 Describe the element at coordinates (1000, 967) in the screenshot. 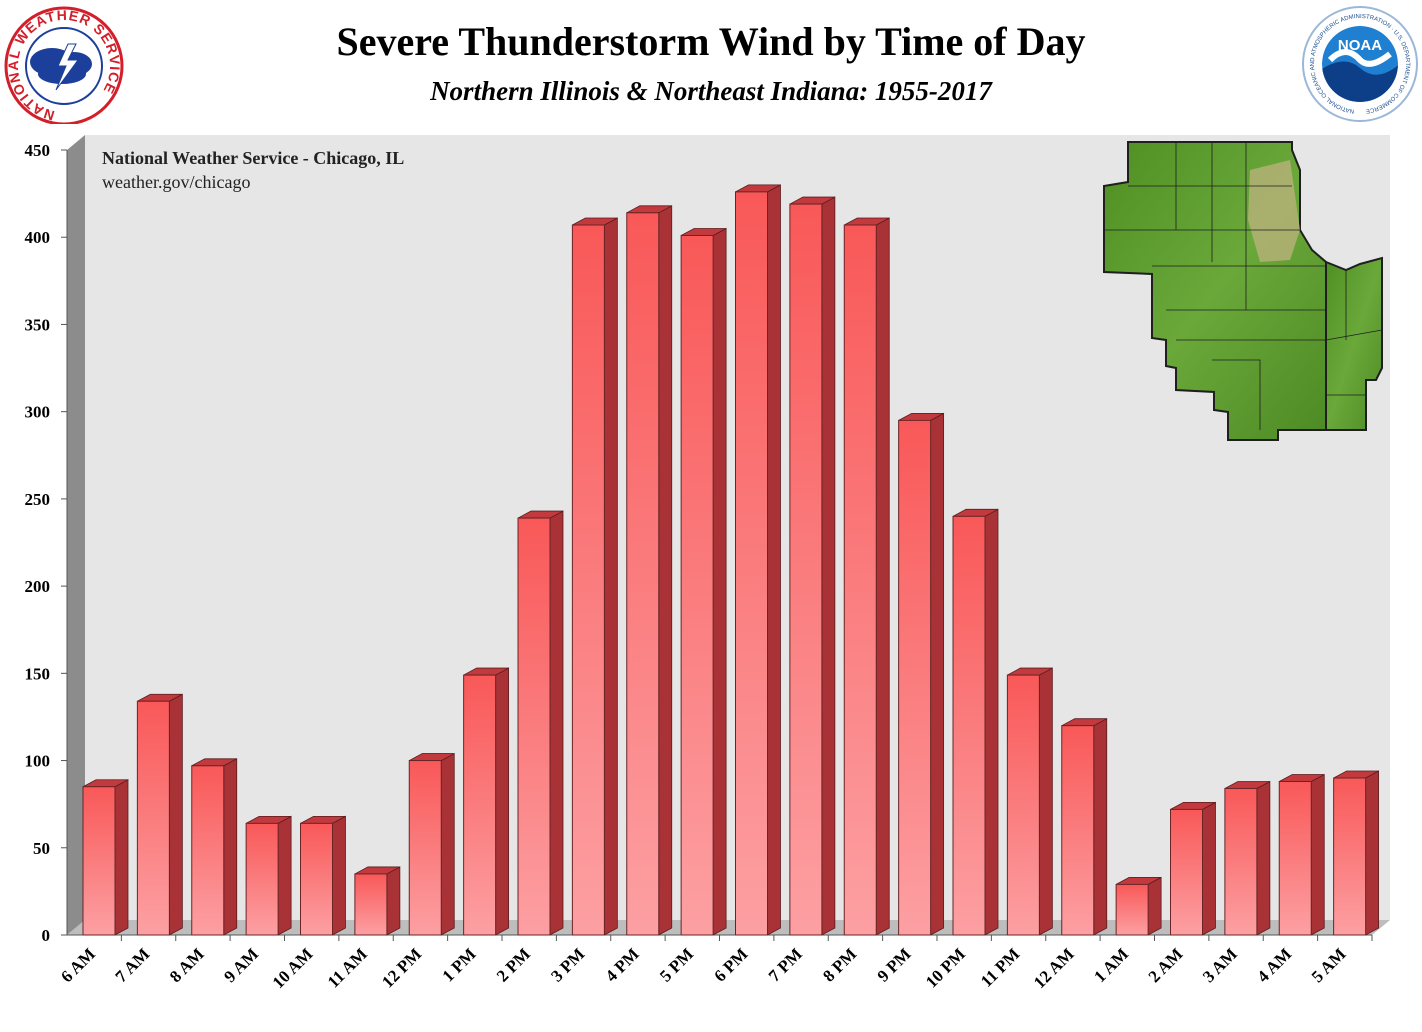

I see `x-tick-label: 11 PM` at that location.